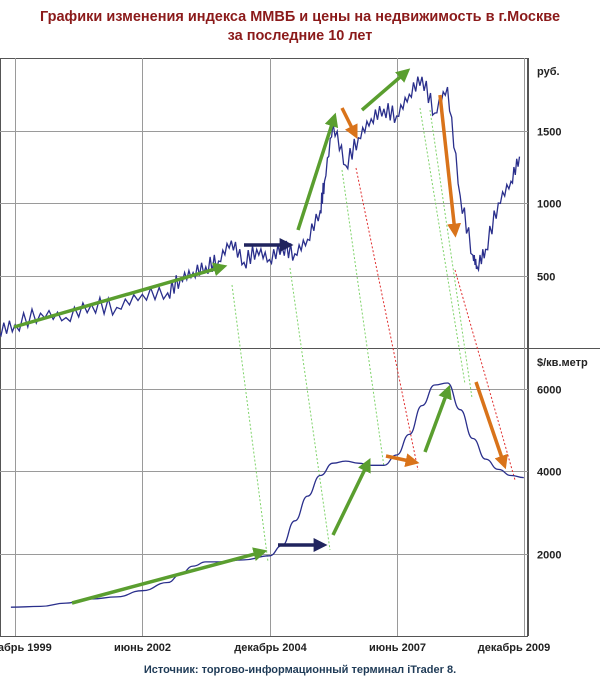 The height and width of the screenshot is (693, 600). I want to click on y-tick-label: 1500, so click(549, 133).